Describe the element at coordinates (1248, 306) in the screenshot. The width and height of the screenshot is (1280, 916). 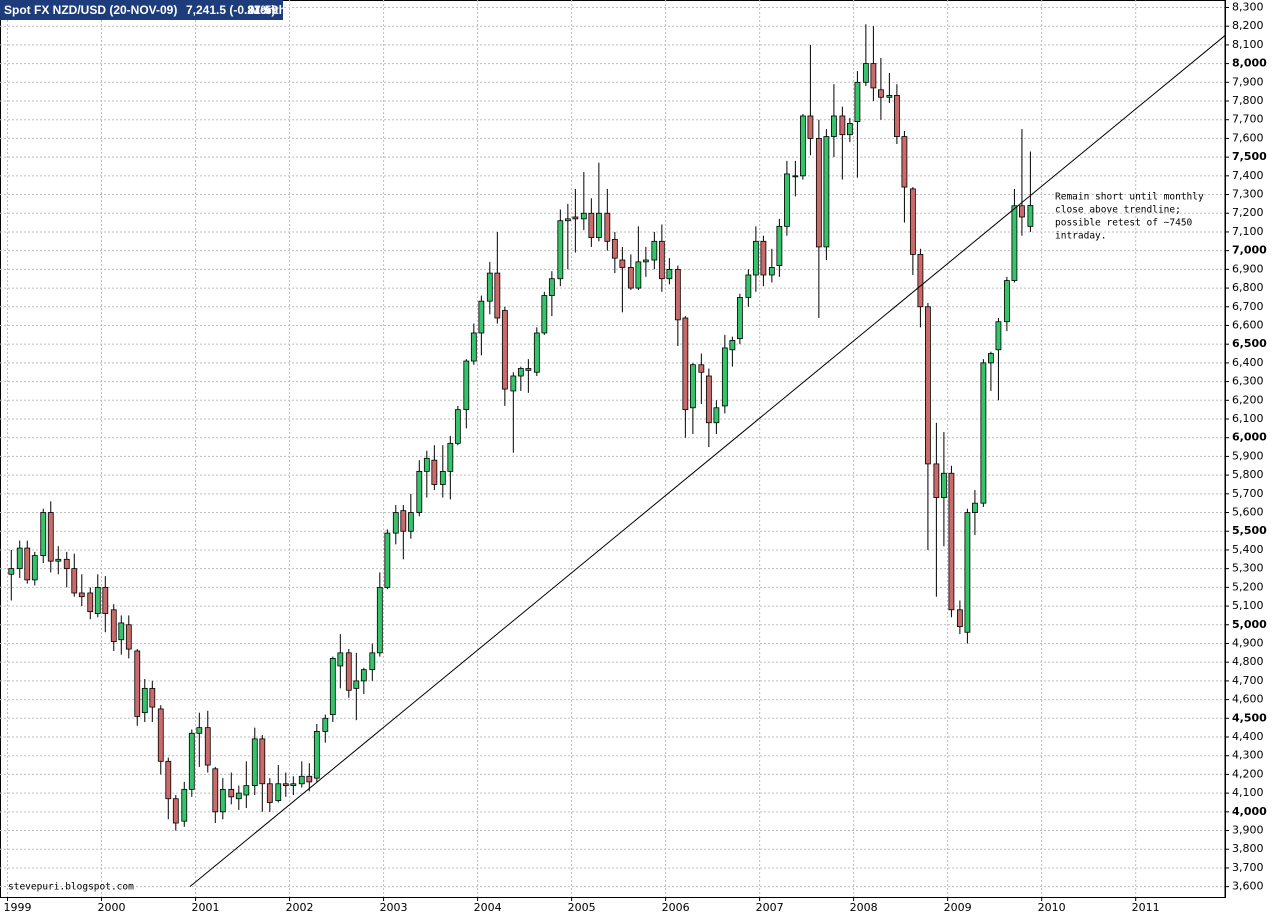
I see `y-tick-label: 6,700` at that location.